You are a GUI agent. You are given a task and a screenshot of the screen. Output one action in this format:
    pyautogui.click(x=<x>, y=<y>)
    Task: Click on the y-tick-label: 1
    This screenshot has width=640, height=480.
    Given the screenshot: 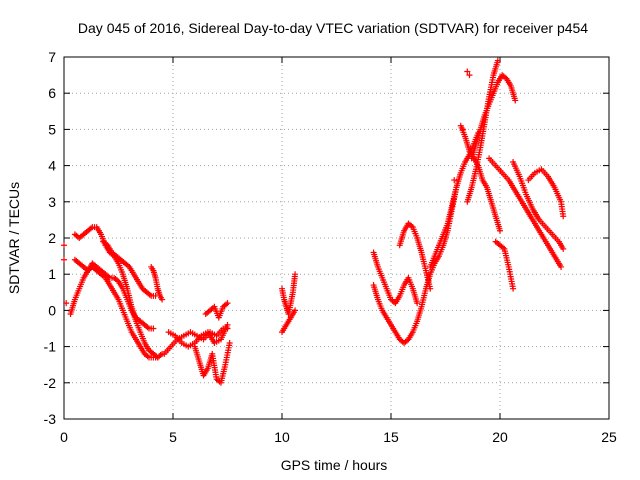 What is the action you would take?
    pyautogui.click(x=52, y=274)
    